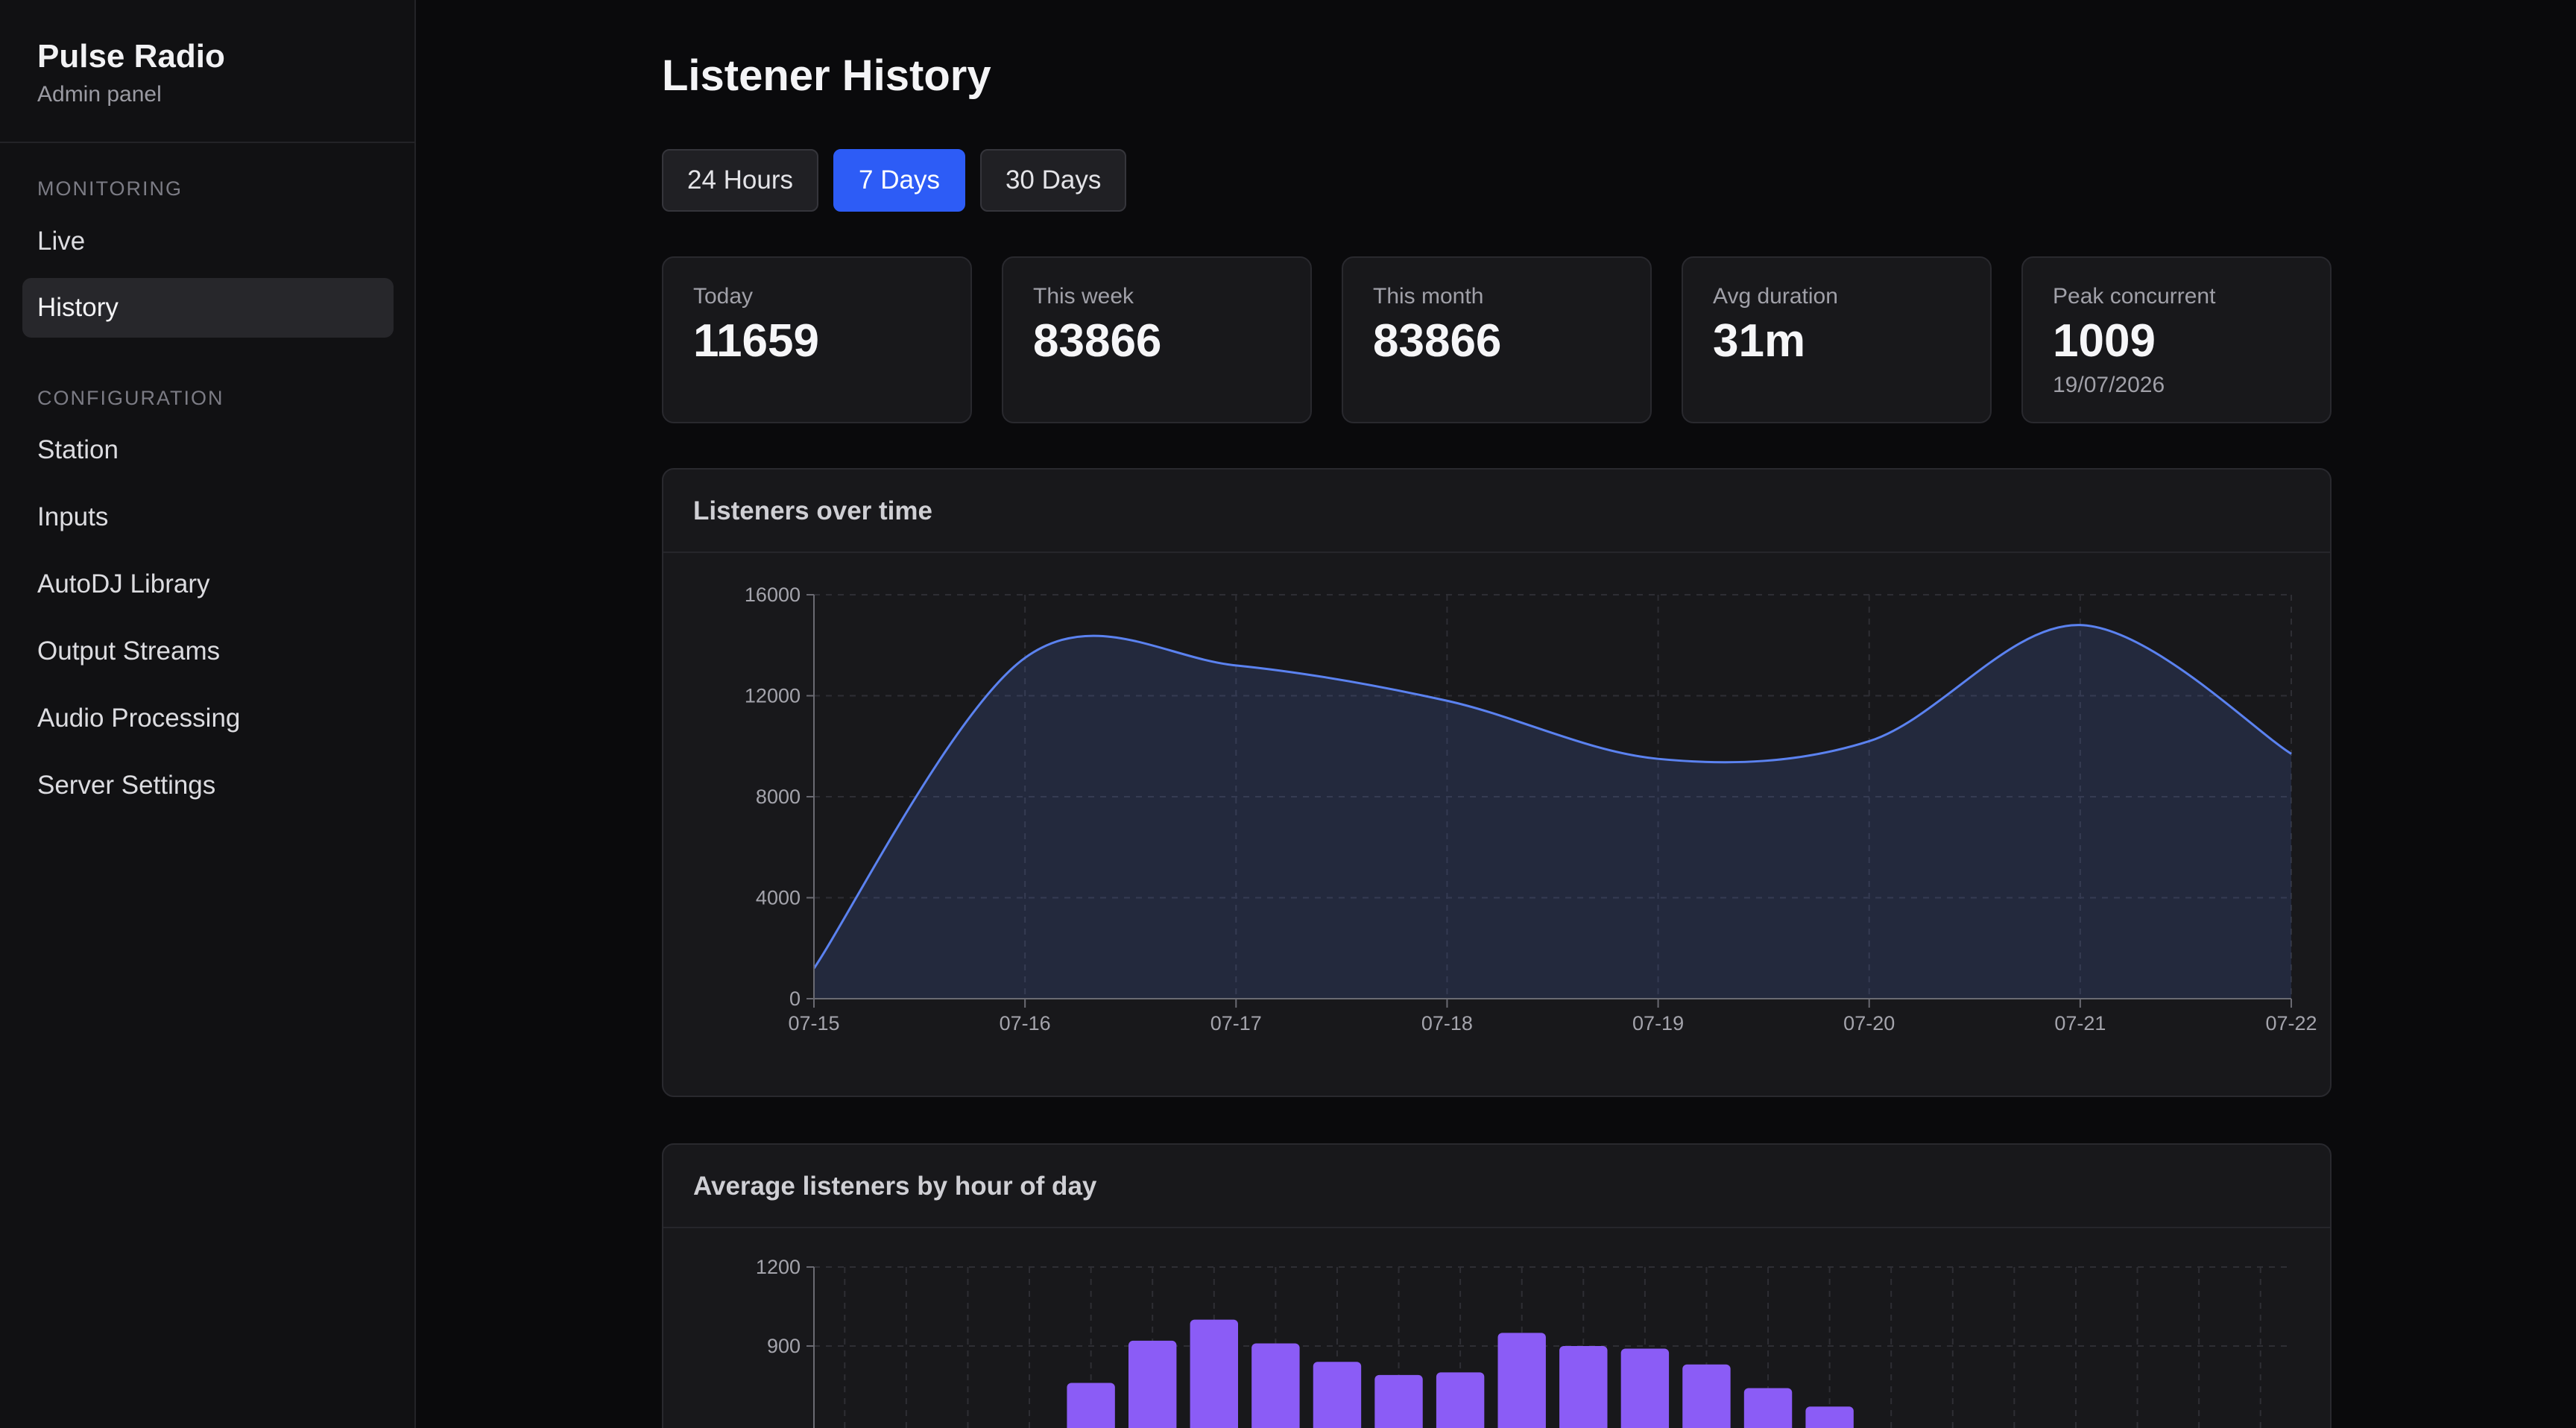 The height and width of the screenshot is (1428, 2576). Describe the element at coordinates (62, 241) in the screenshot. I see `sidebar-item-live: Live` at that location.